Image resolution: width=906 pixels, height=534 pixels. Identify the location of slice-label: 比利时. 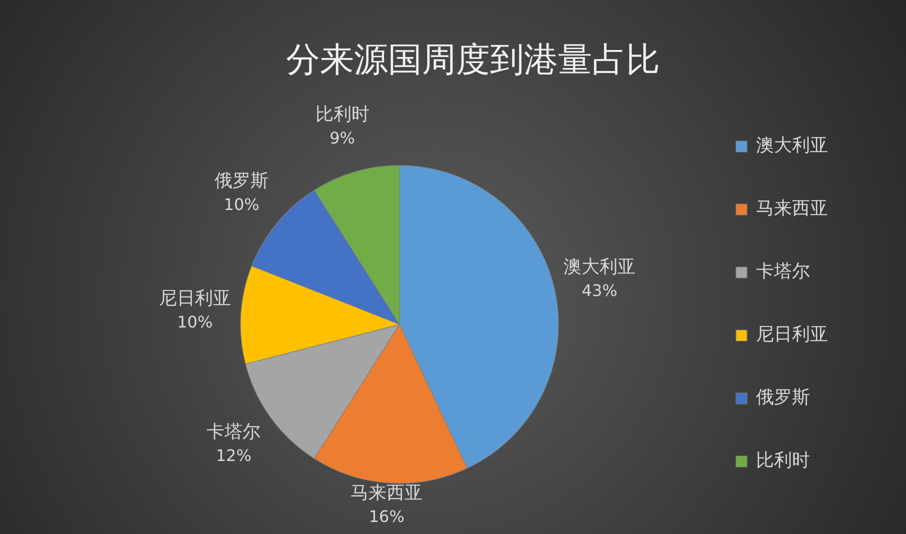
(342, 115).